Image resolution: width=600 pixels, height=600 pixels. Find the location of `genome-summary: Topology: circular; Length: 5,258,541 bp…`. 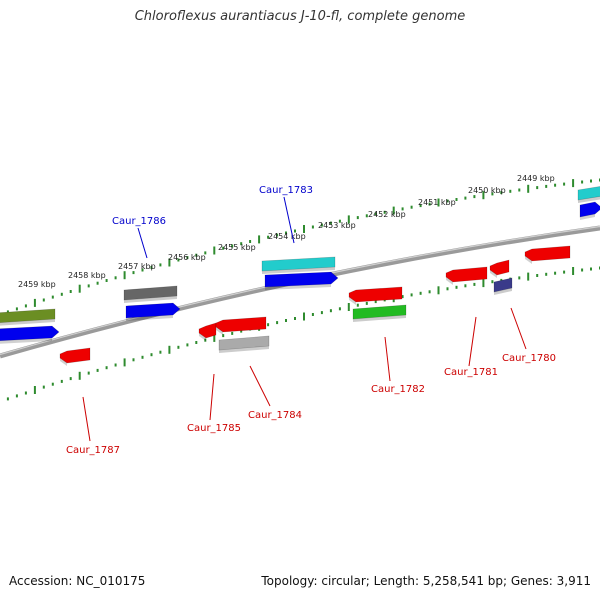

genome-summary: Topology: circular; Length: 5,258,541 bp… is located at coordinates (426, 581).